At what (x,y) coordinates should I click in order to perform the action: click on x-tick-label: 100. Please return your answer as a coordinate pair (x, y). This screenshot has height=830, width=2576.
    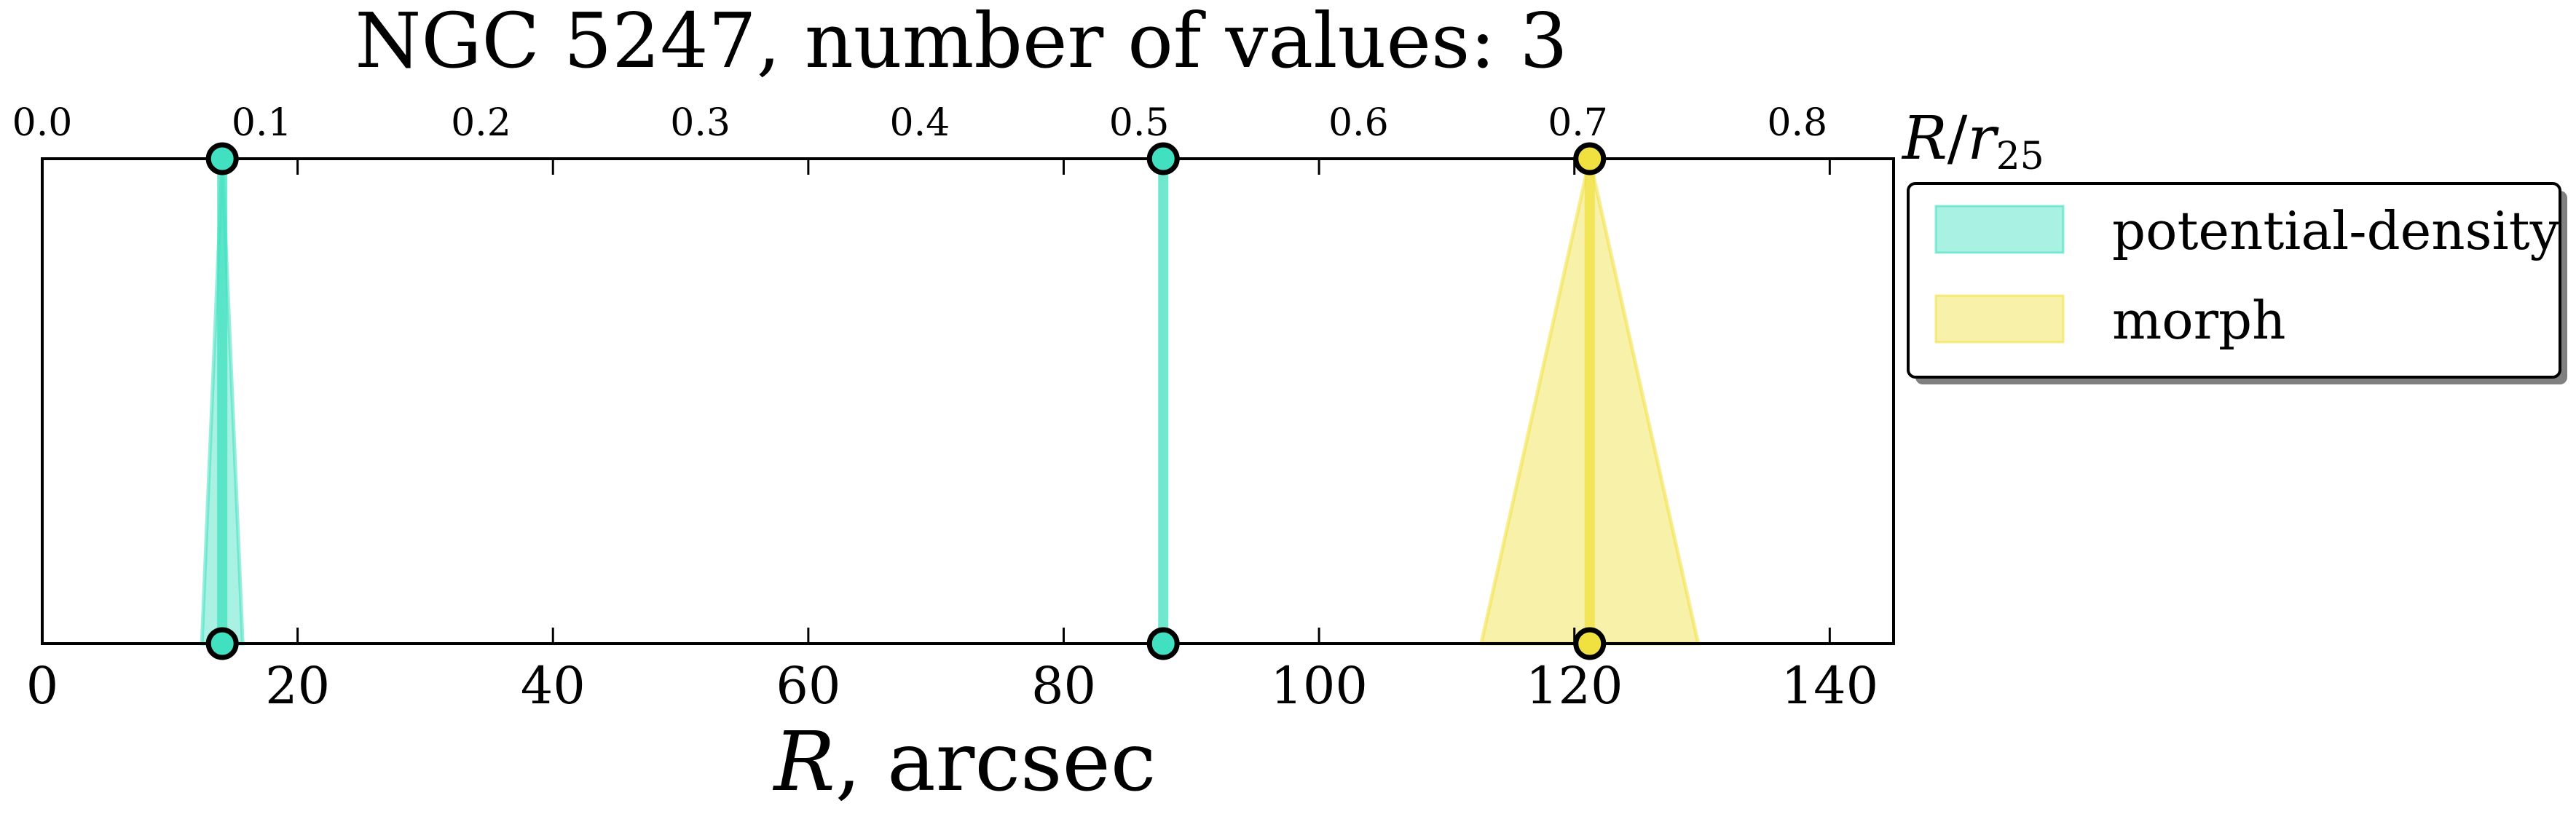
    Looking at the image, I should click on (1319, 686).